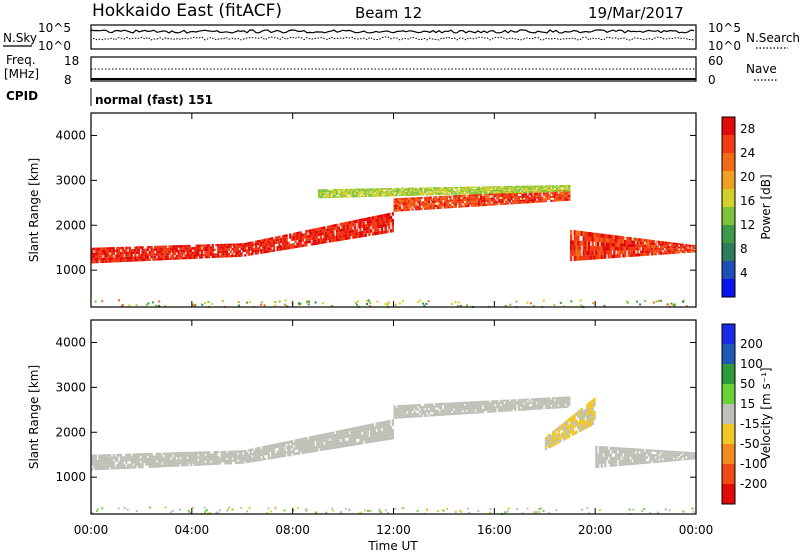 This screenshot has height=554, width=800. I want to click on data-band, so click(570, 424).